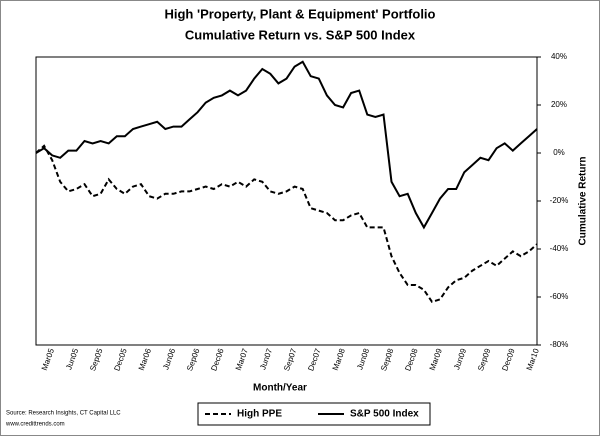 This screenshot has height=436, width=600. What do you see at coordinates (300, 34) in the screenshot?
I see `chart-subtitle: Cumulative Return vs. S&P 500 Index` at bounding box center [300, 34].